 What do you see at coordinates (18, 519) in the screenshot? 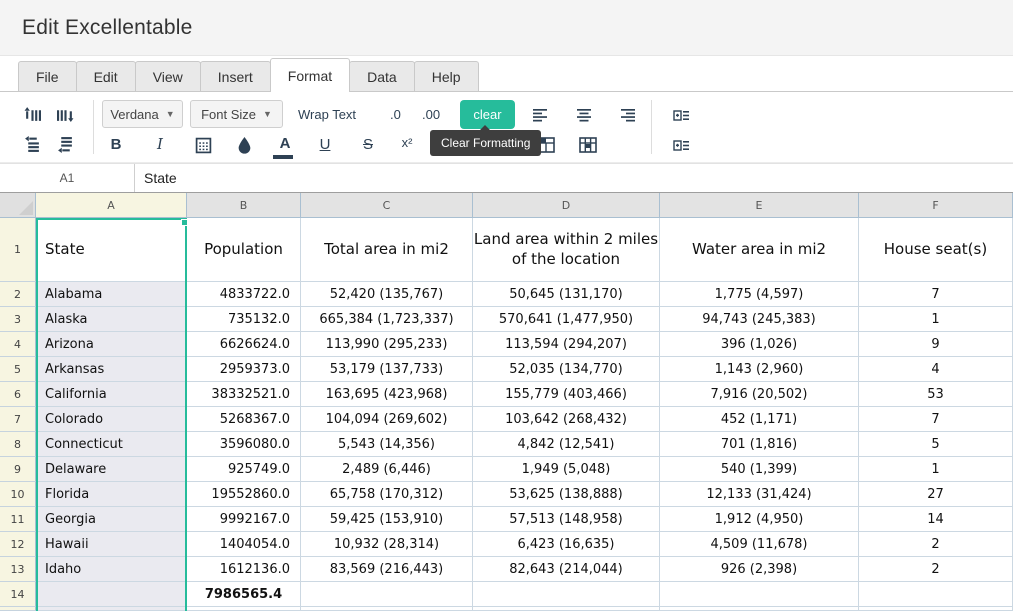
I see `row-header-11: 11` at bounding box center [18, 519].